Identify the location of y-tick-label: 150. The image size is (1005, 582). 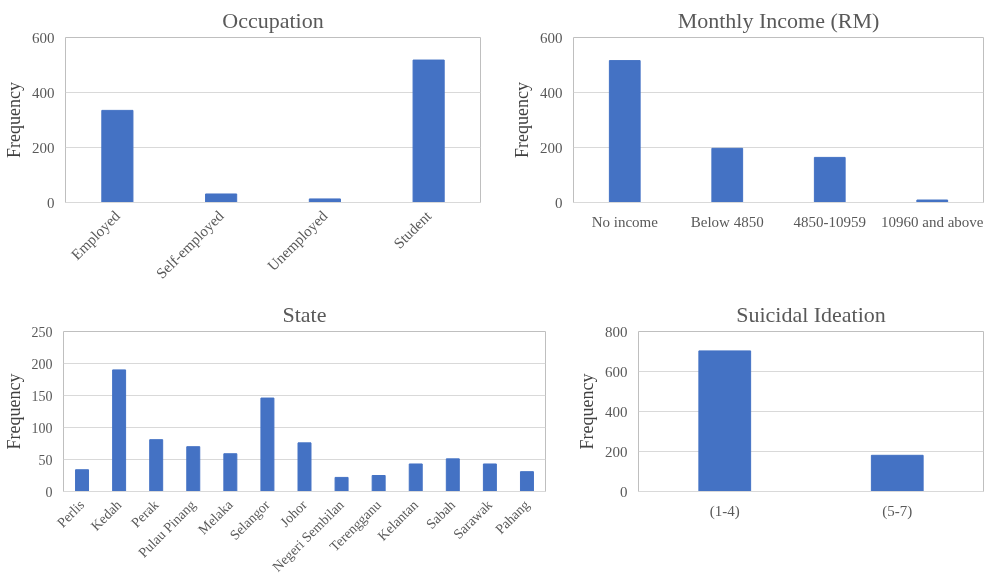
(42, 396).